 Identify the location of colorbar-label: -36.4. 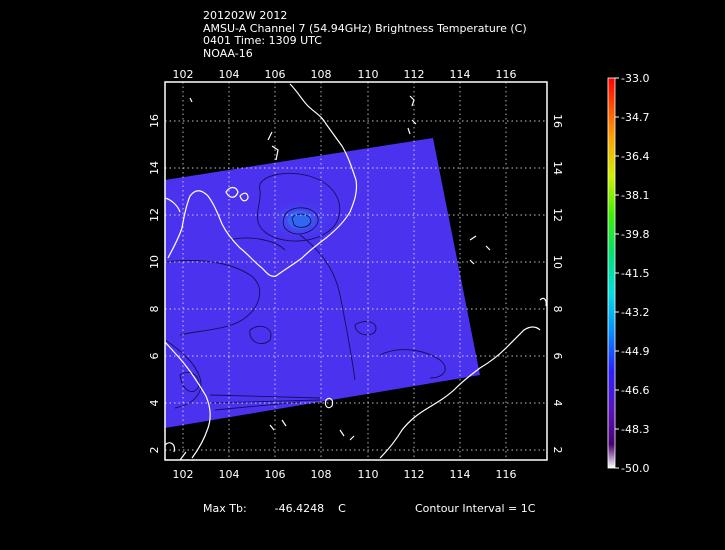
(635, 156).